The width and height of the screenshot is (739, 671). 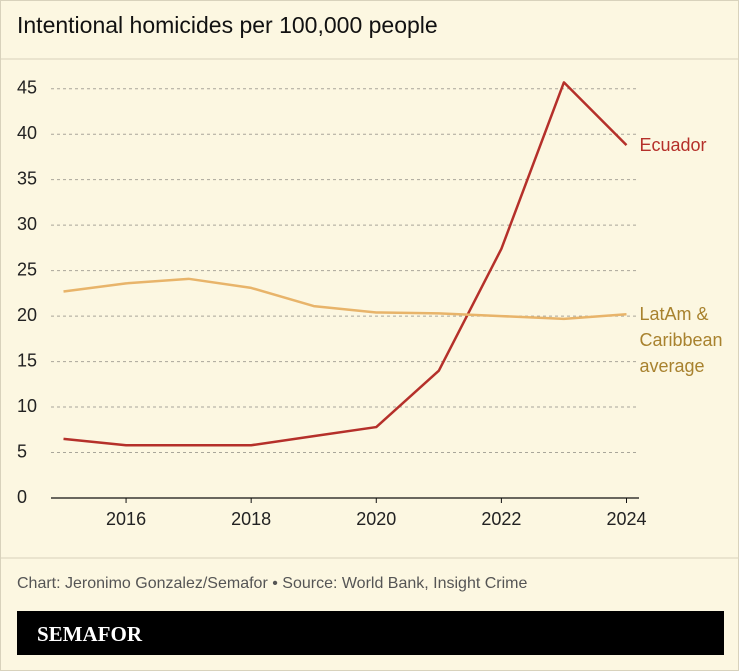 I want to click on series-line, so click(x=345, y=299).